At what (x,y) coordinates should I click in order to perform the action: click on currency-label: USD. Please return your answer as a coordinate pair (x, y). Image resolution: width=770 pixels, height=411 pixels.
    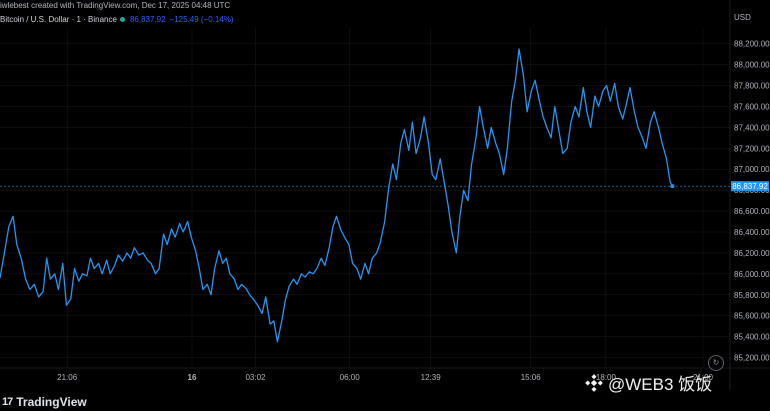
    Looking at the image, I should click on (742, 17).